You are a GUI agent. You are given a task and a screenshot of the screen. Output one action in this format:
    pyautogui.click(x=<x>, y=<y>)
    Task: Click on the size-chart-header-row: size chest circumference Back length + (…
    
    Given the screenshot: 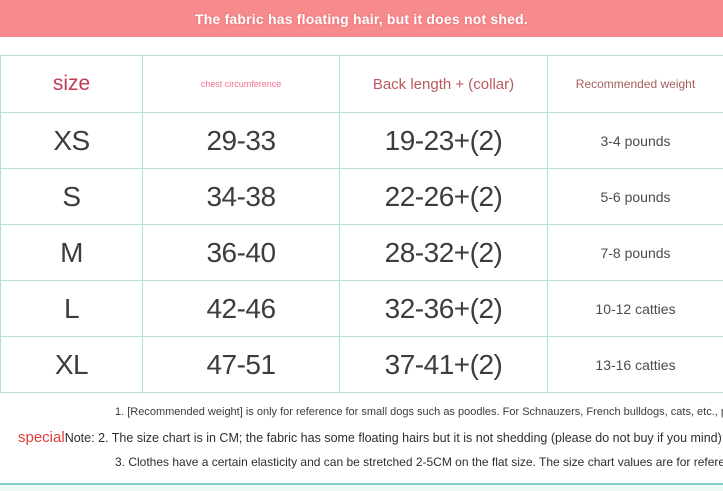 What is the action you would take?
    pyautogui.click(x=361, y=84)
    